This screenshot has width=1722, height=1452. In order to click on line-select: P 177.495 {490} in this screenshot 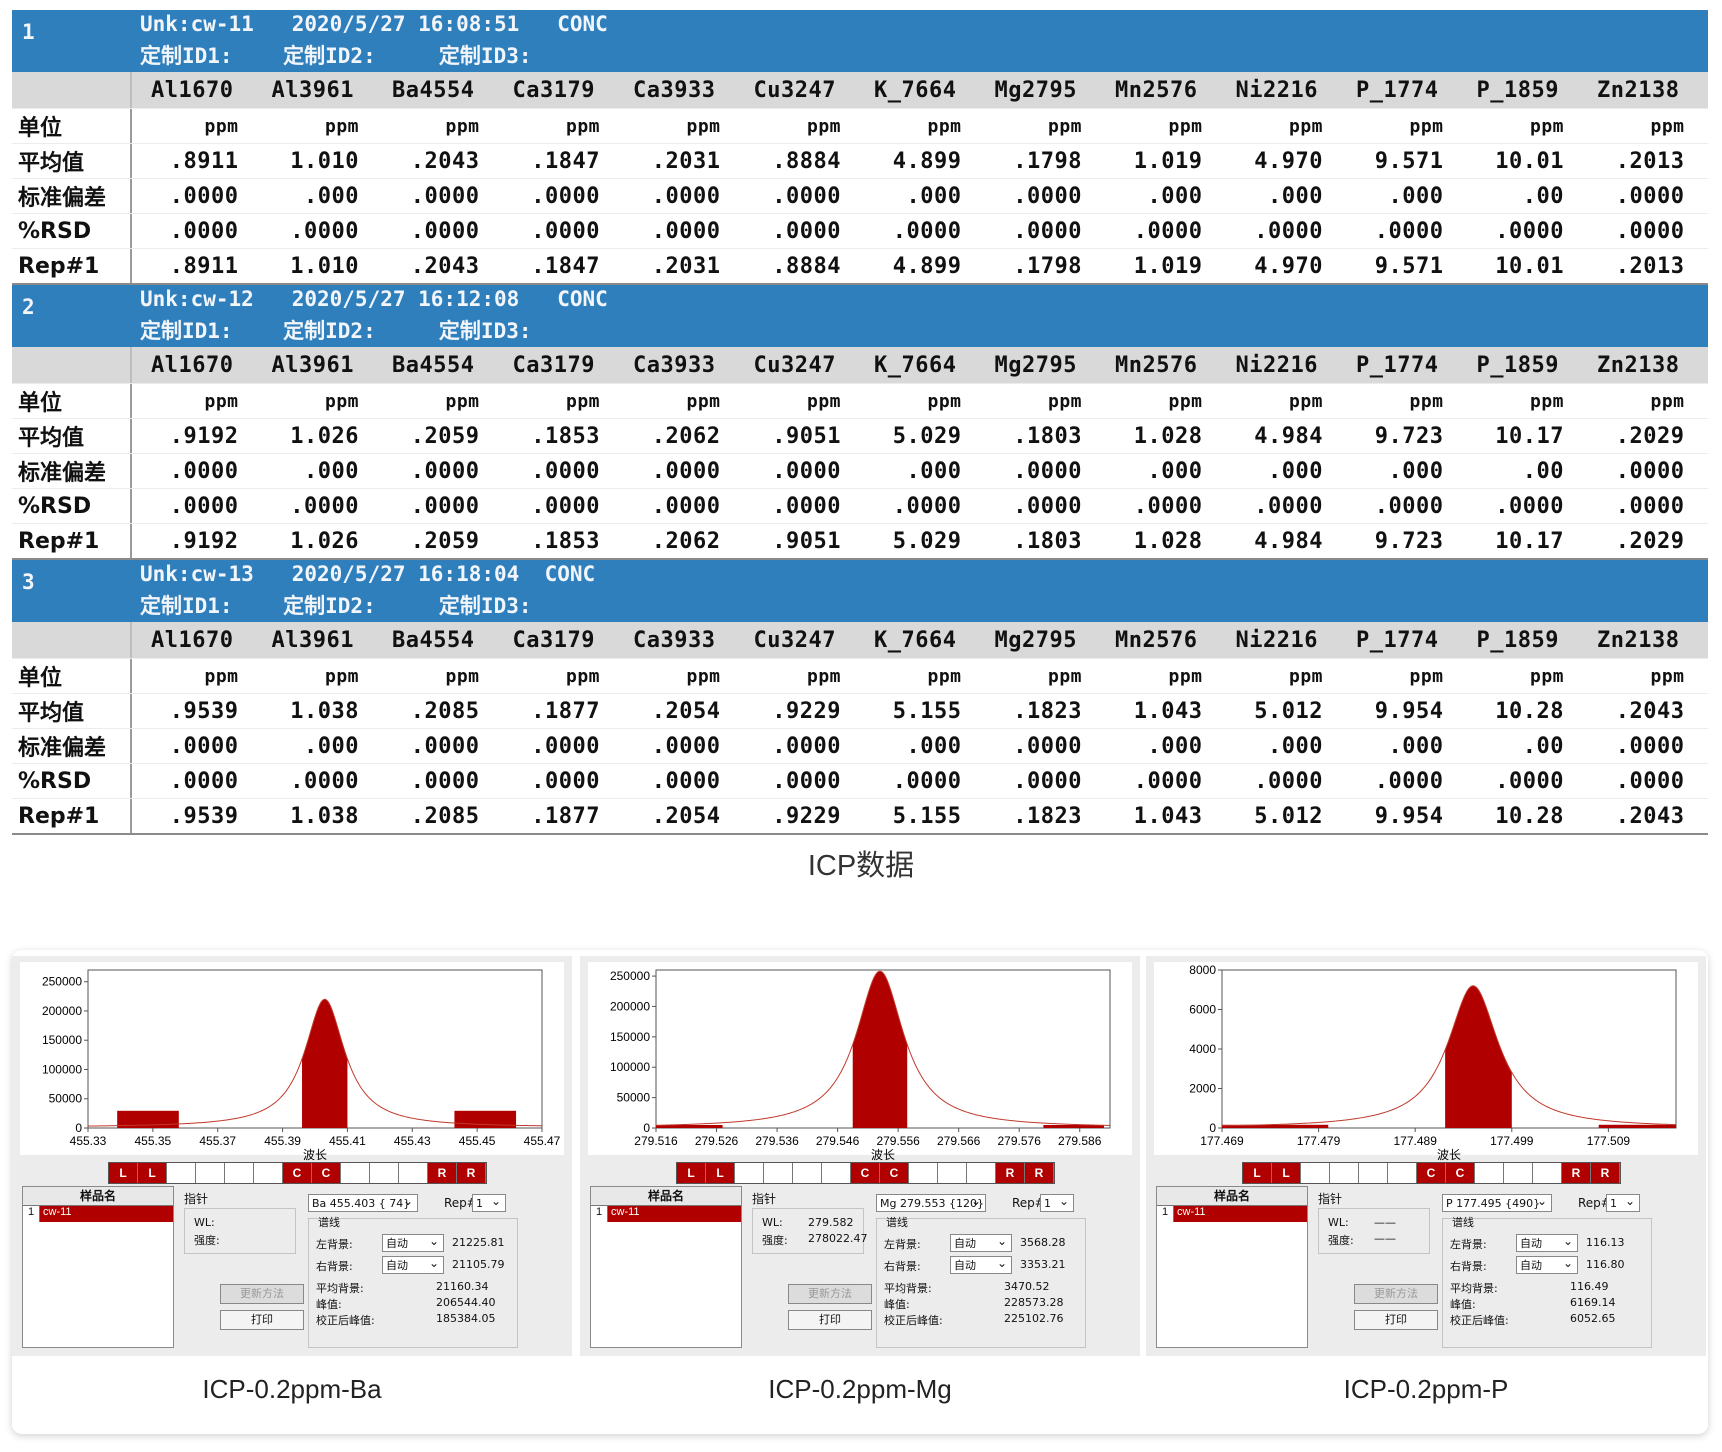, I will do `click(1497, 1202)`.